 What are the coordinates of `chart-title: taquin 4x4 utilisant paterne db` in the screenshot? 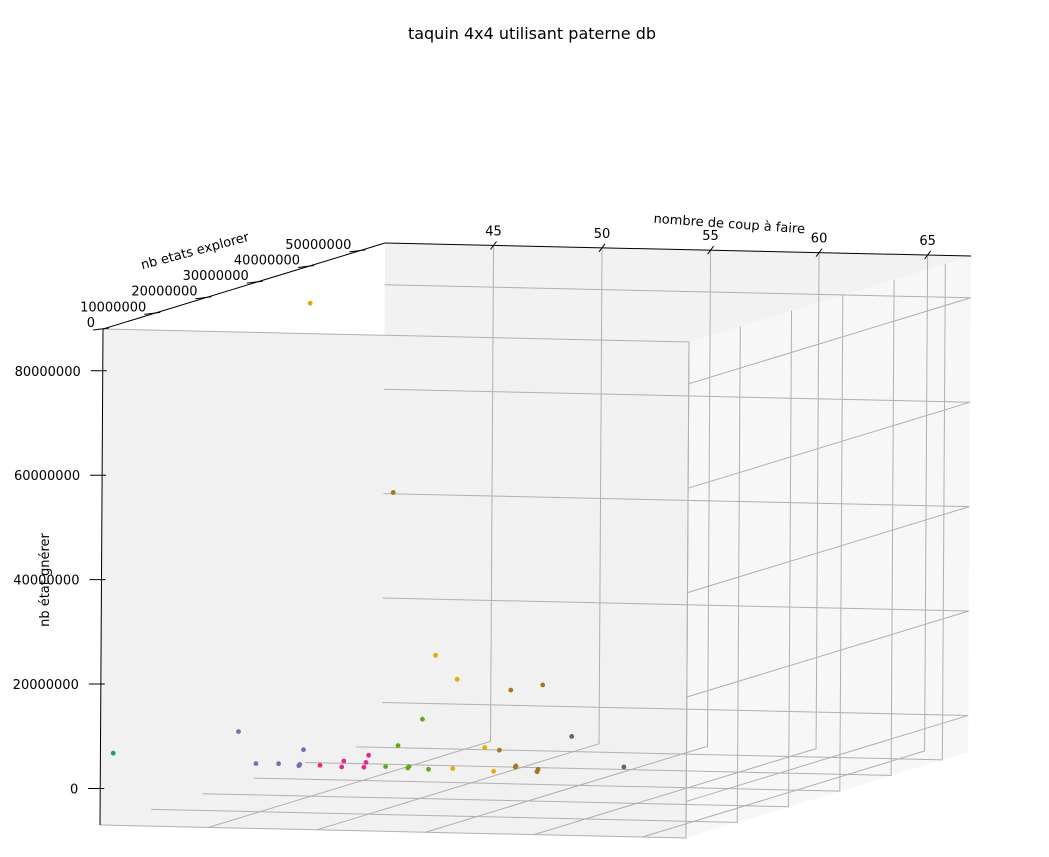 It's located at (532, 33).